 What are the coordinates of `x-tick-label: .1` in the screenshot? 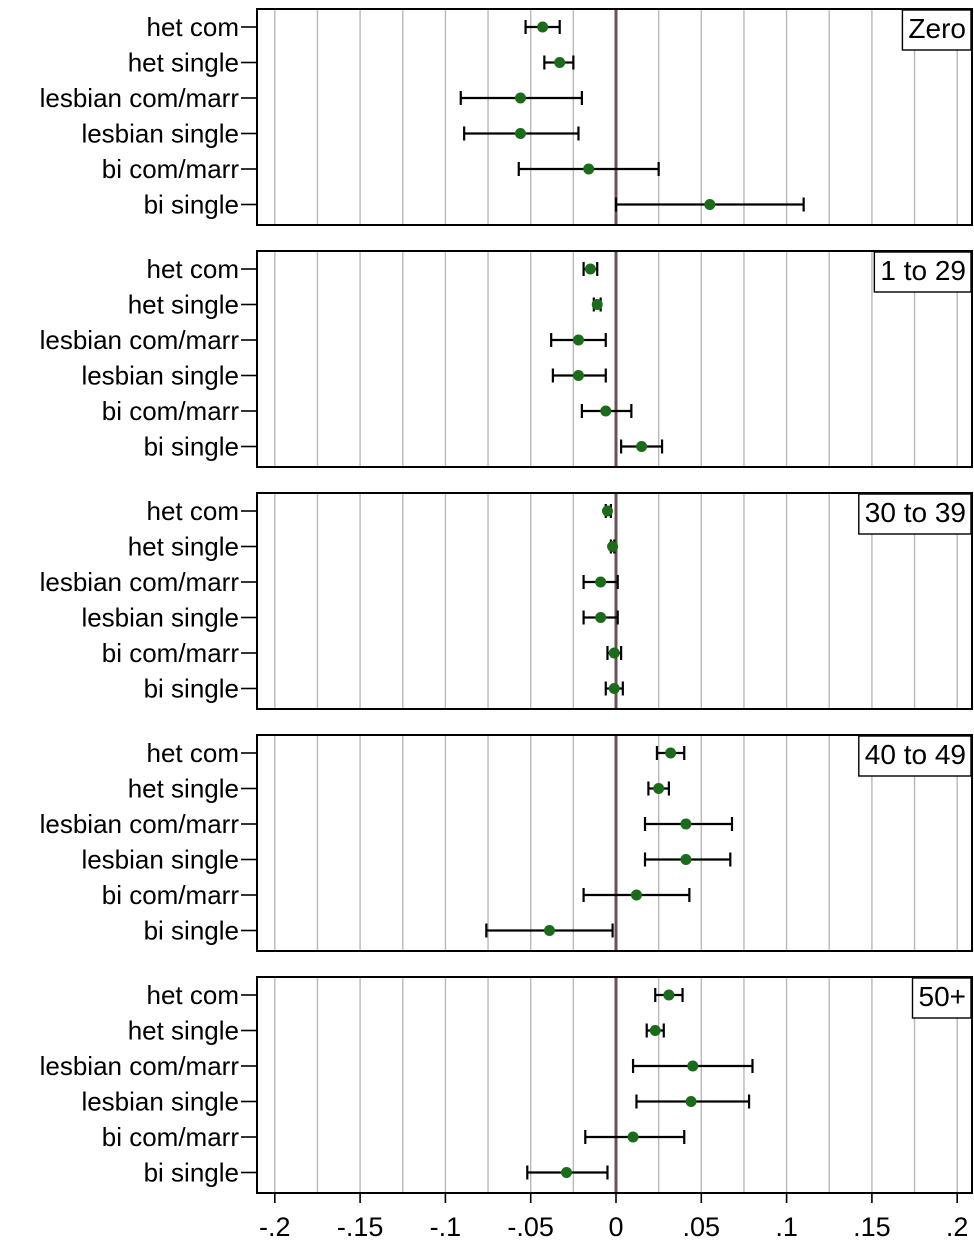 It's located at (786, 1227).